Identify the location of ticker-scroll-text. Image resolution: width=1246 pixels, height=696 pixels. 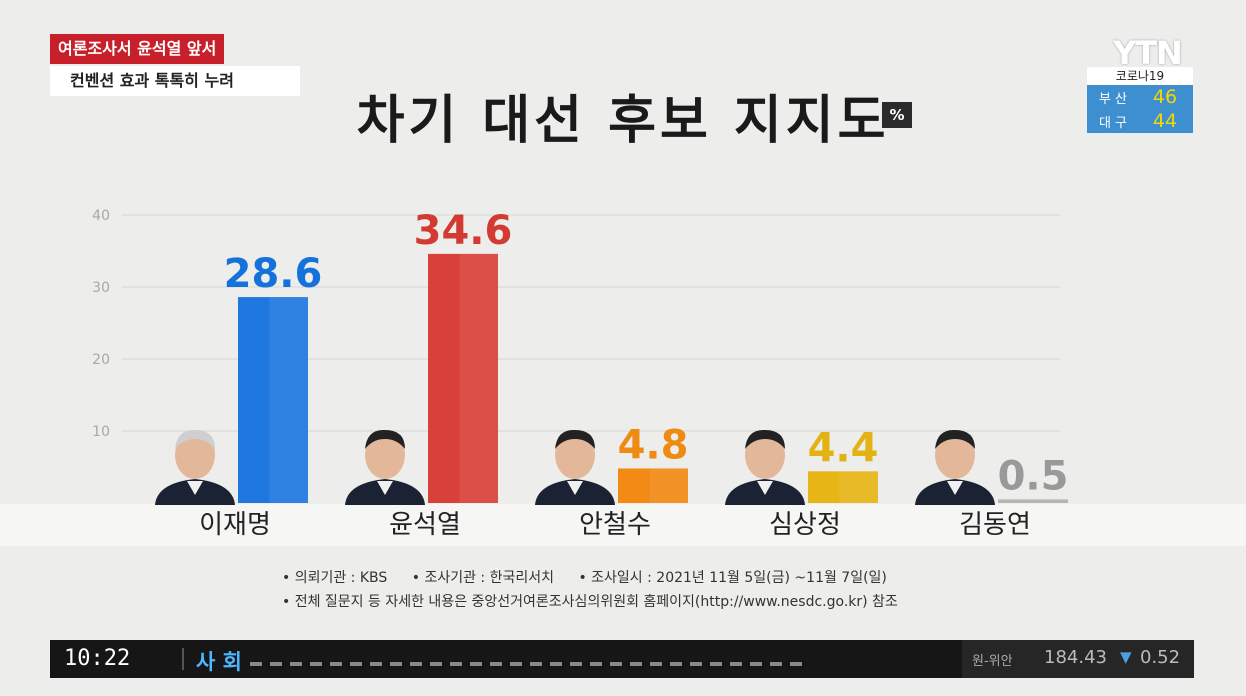
(530, 664).